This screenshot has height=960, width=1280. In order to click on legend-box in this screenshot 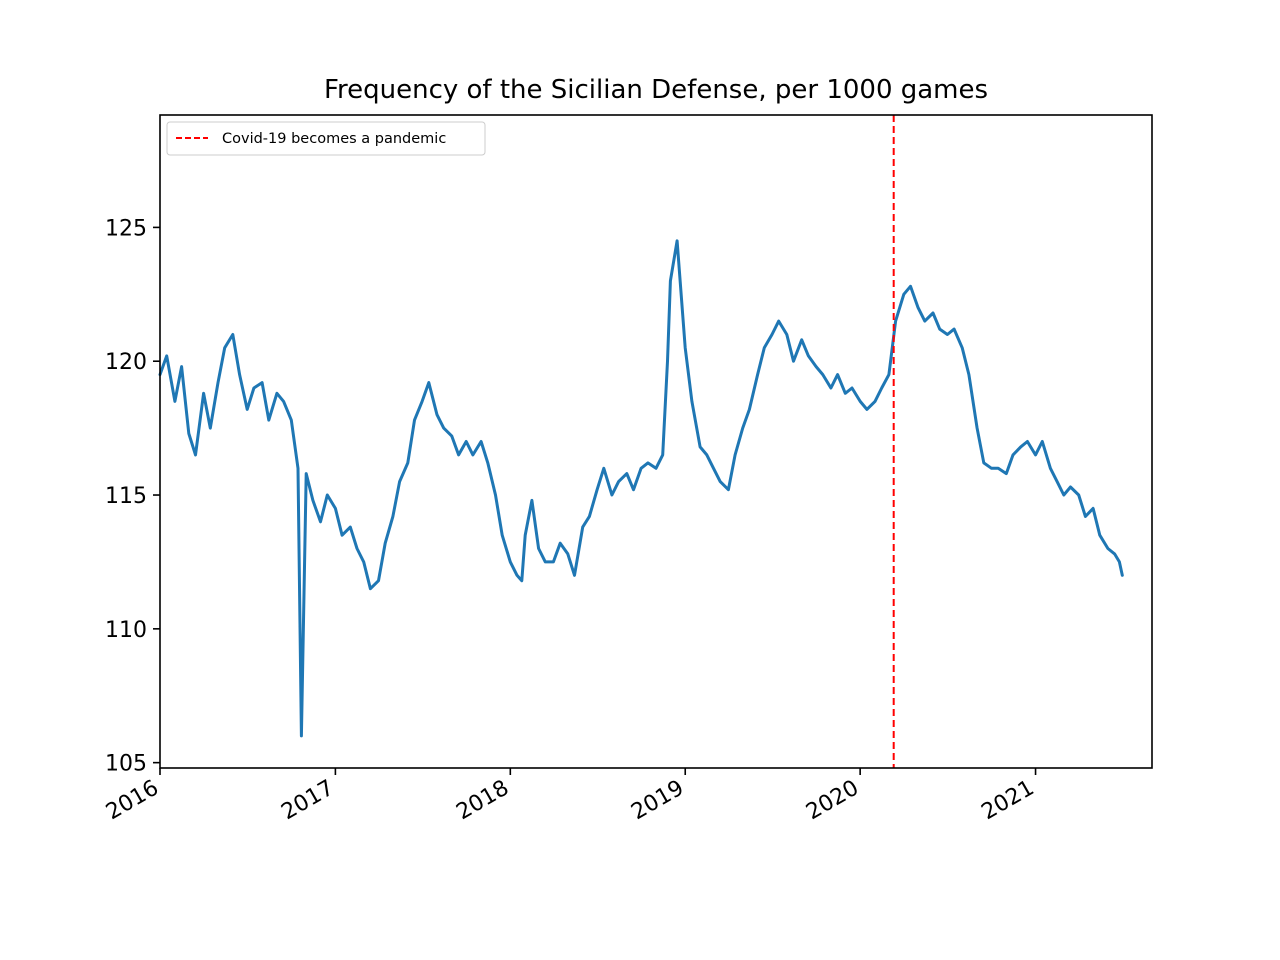, I will do `click(326, 138)`.